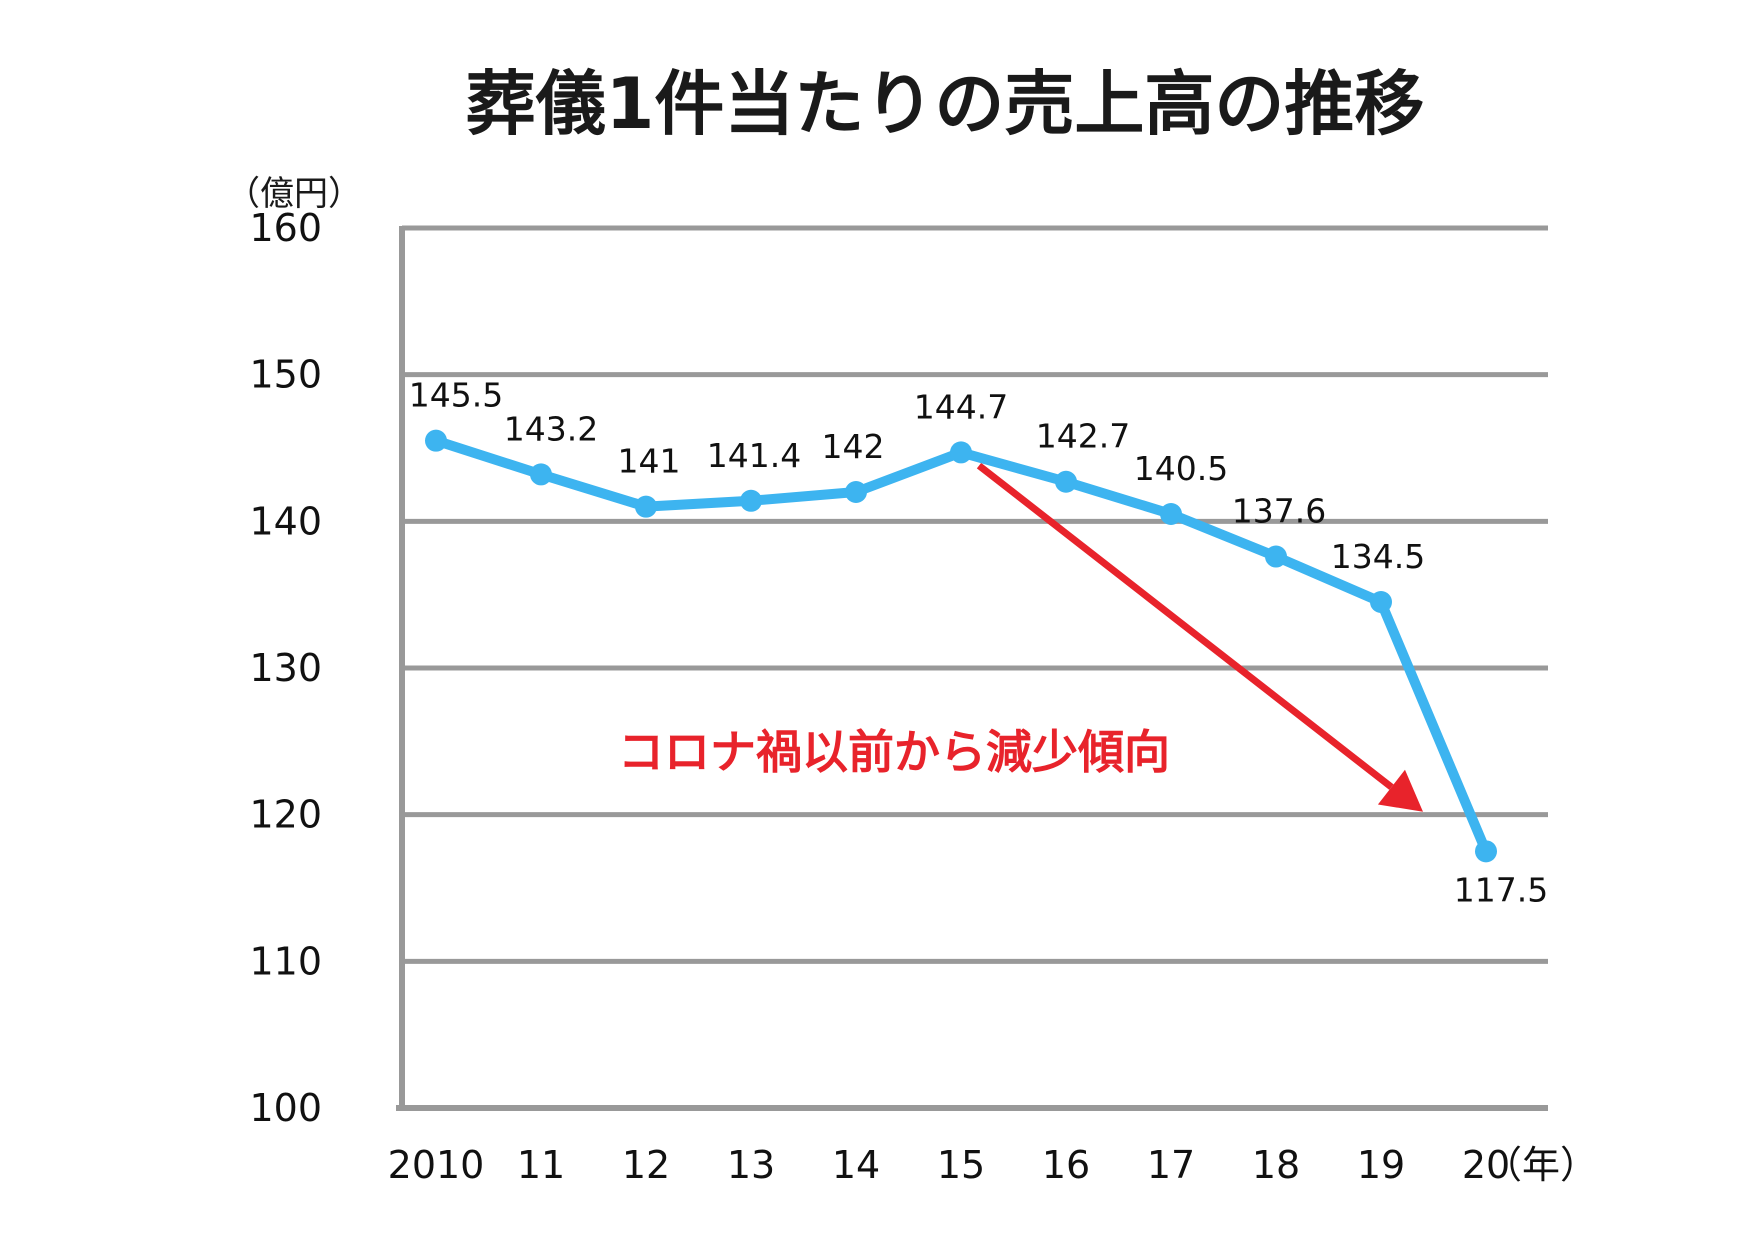 The image size is (1748, 1240). Describe the element at coordinates (436, 1165) in the screenshot. I see `x-tick-2010: 2010` at that location.